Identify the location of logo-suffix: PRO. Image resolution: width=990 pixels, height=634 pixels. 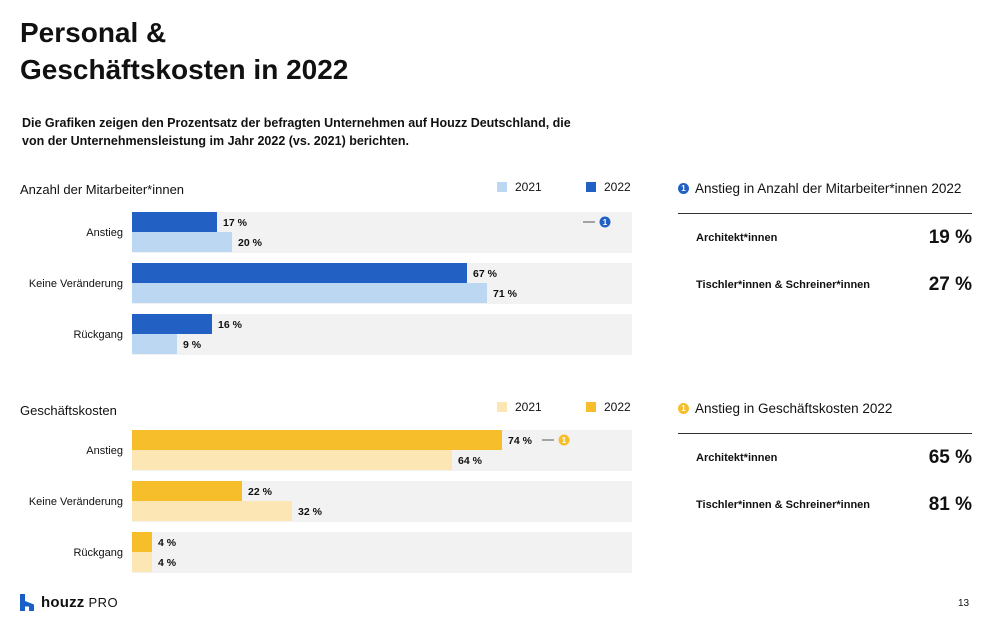
(103, 602).